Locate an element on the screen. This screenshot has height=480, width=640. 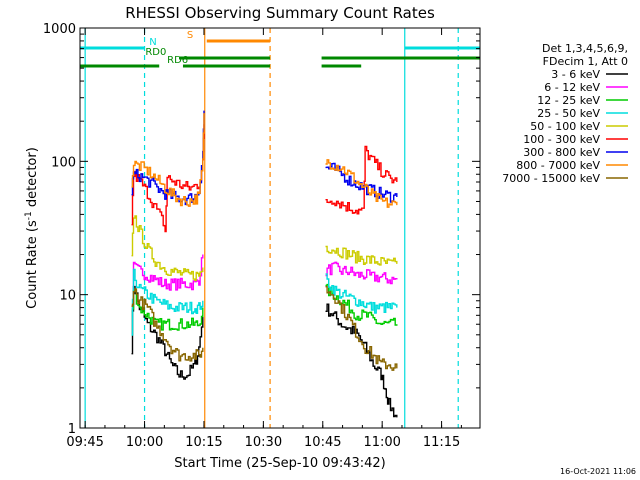
x-tick-label-2: 10:15 is located at coordinates (203, 442).